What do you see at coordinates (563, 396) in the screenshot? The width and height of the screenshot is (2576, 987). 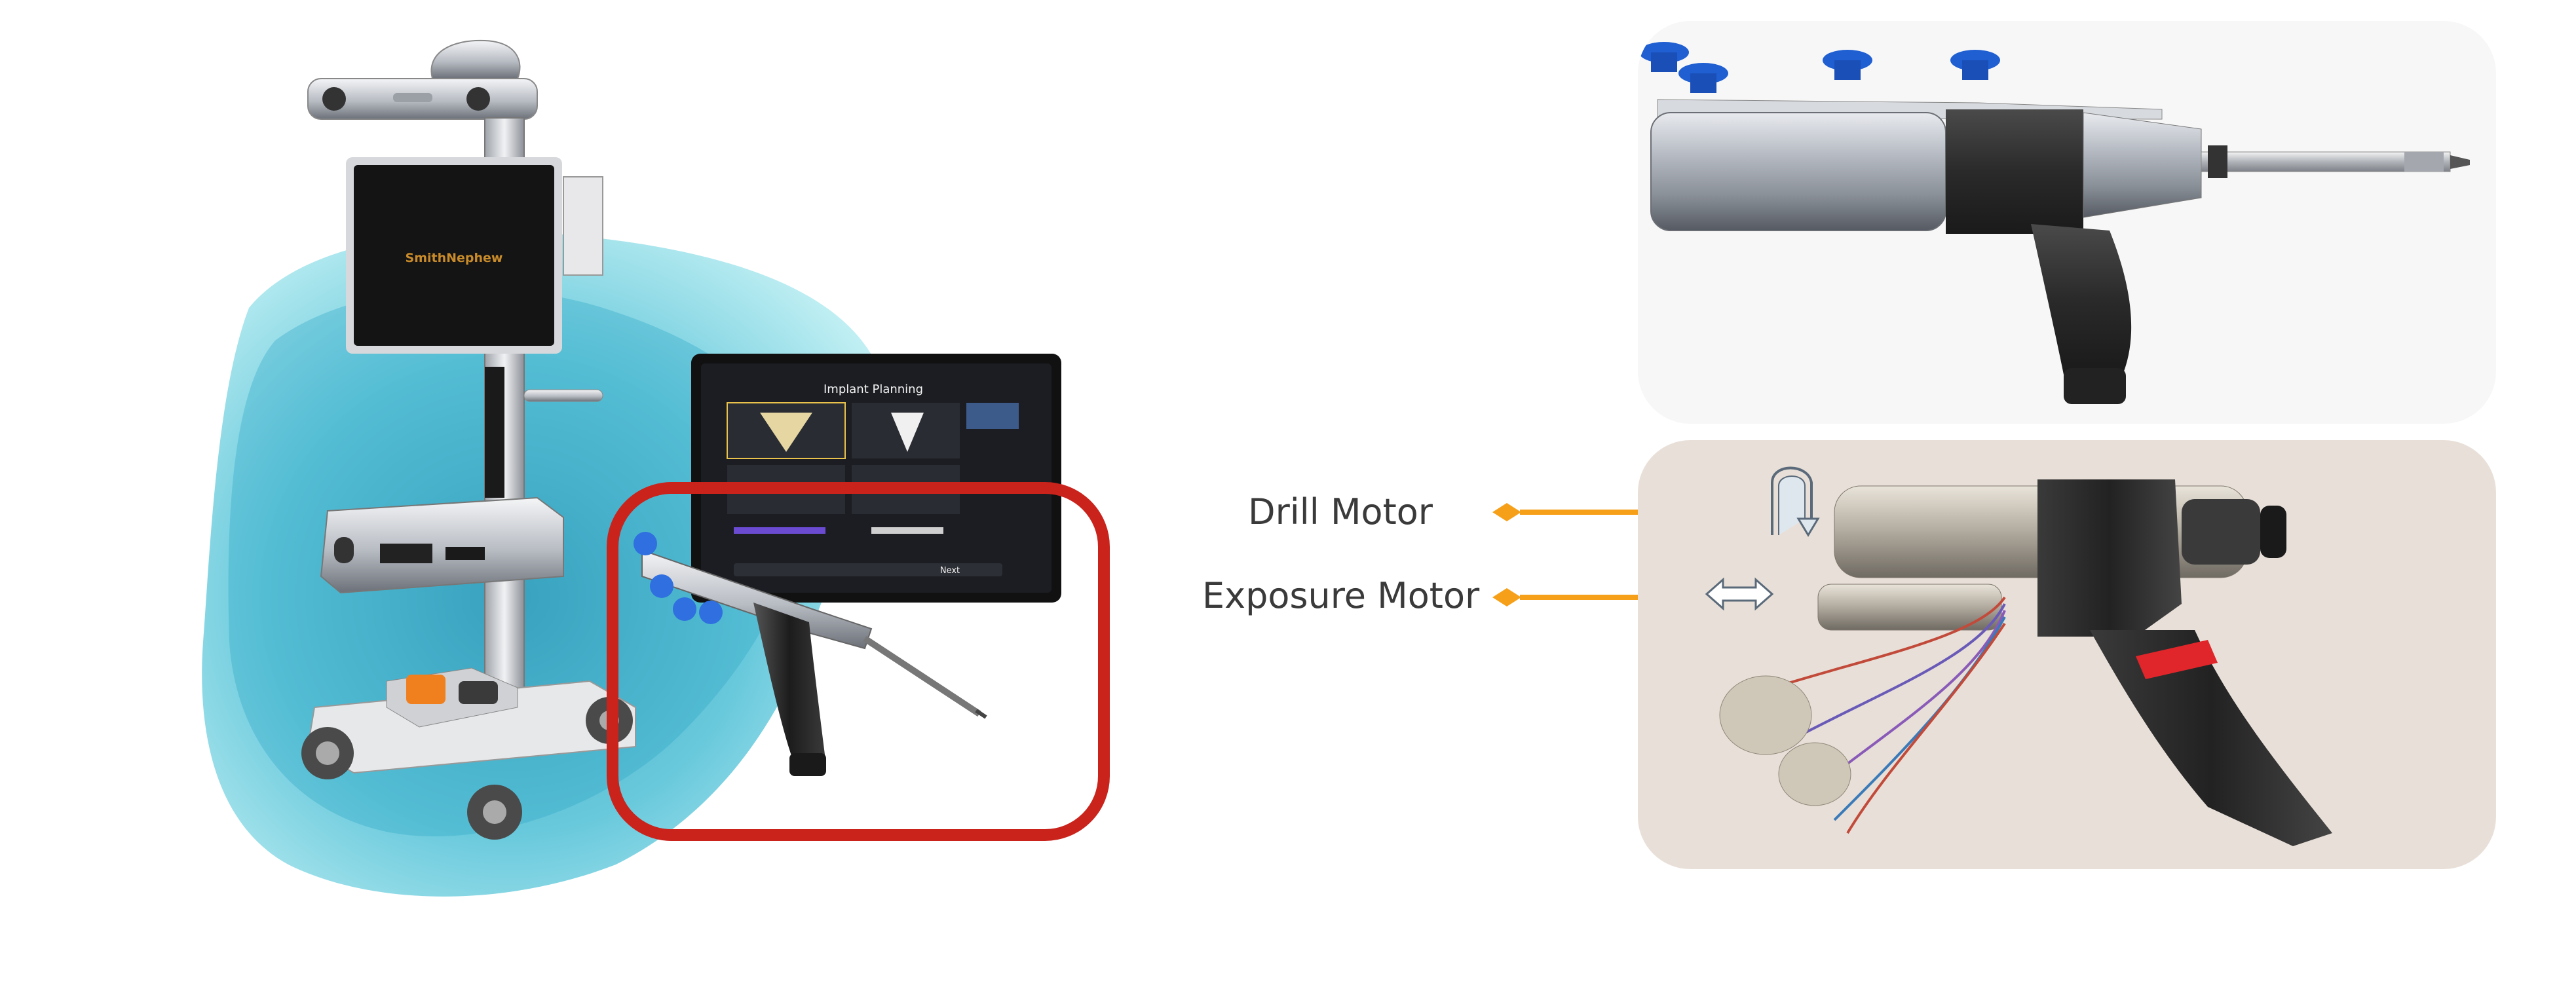 I see `cart-handle` at bounding box center [563, 396].